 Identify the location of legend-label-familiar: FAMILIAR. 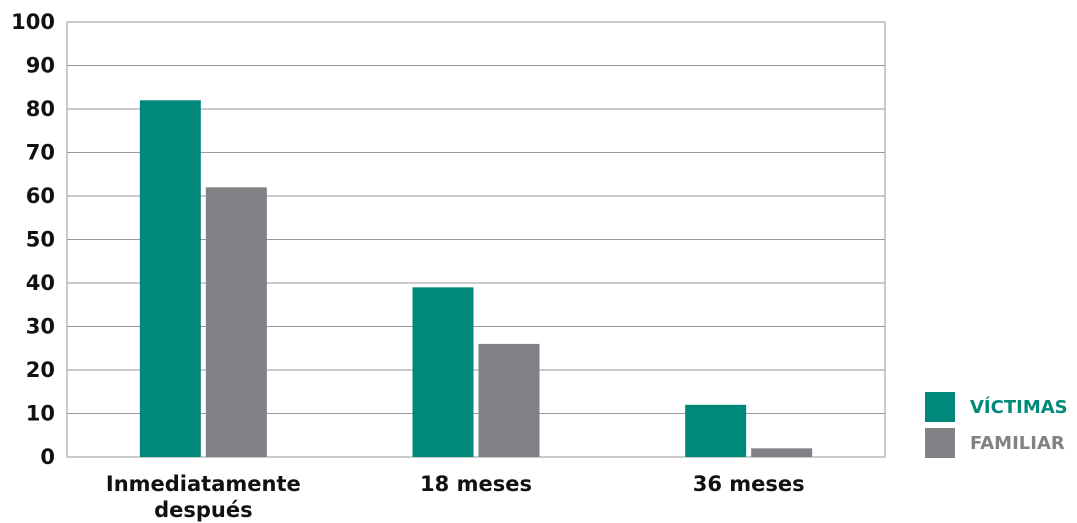
(1017, 443).